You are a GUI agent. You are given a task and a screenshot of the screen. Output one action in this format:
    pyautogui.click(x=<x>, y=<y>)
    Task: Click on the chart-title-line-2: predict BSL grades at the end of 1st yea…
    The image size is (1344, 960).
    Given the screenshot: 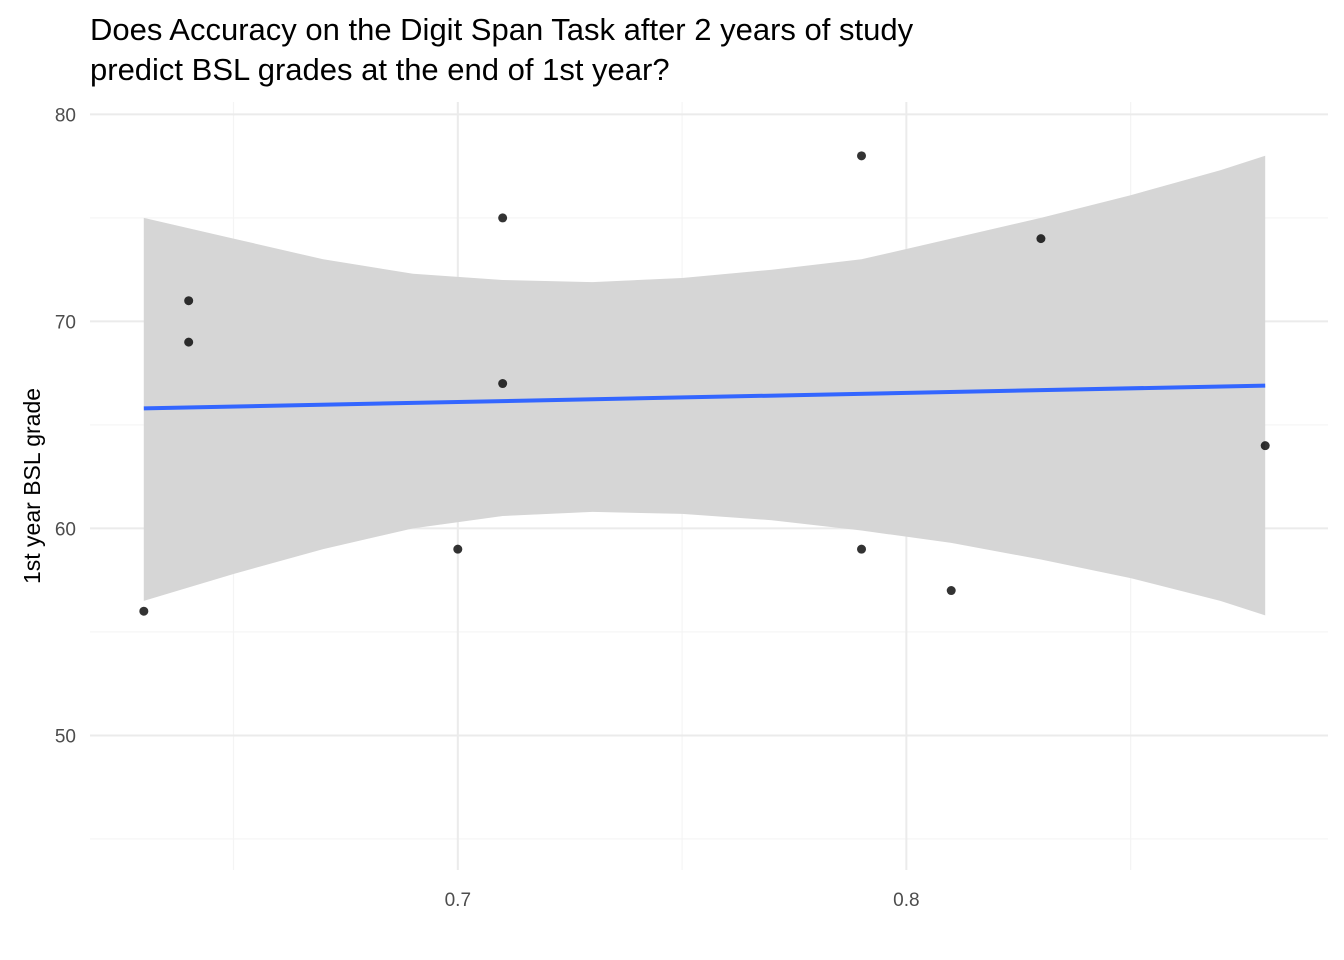 What is the action you would take?
    pyautogui.click(x=380, y=69)
    